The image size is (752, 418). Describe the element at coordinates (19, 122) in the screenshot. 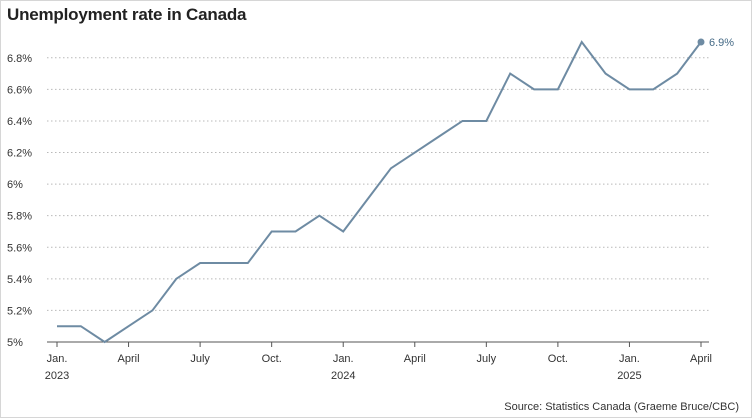

I see `y-tick-label: 6.4%` at that location.